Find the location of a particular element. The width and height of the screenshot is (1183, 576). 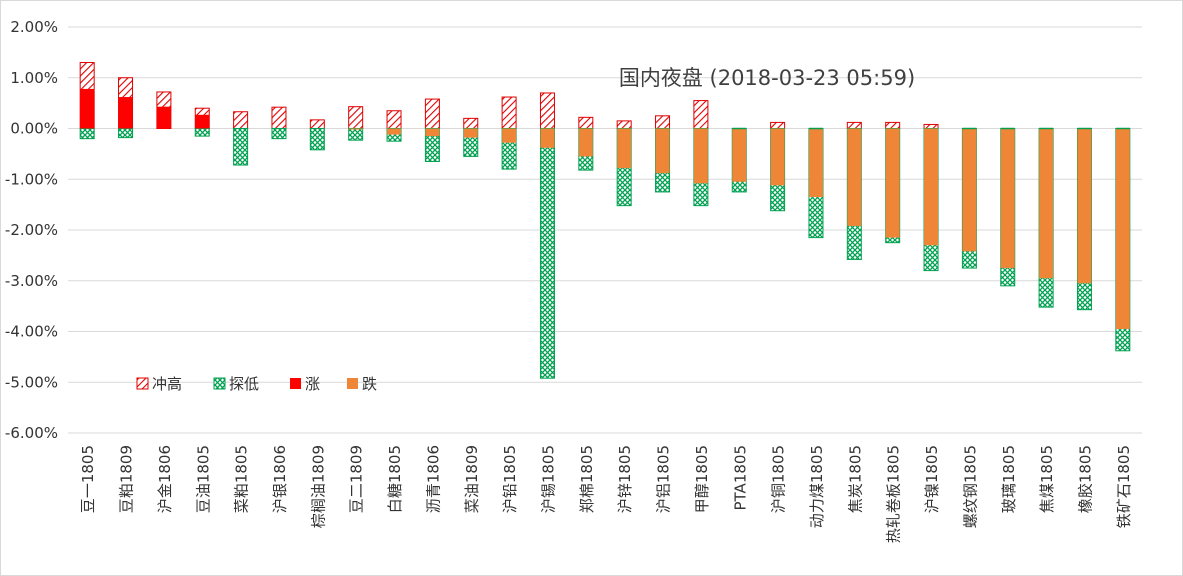

x-category-label: 豆二1809 is located at coordinates (357, 479).